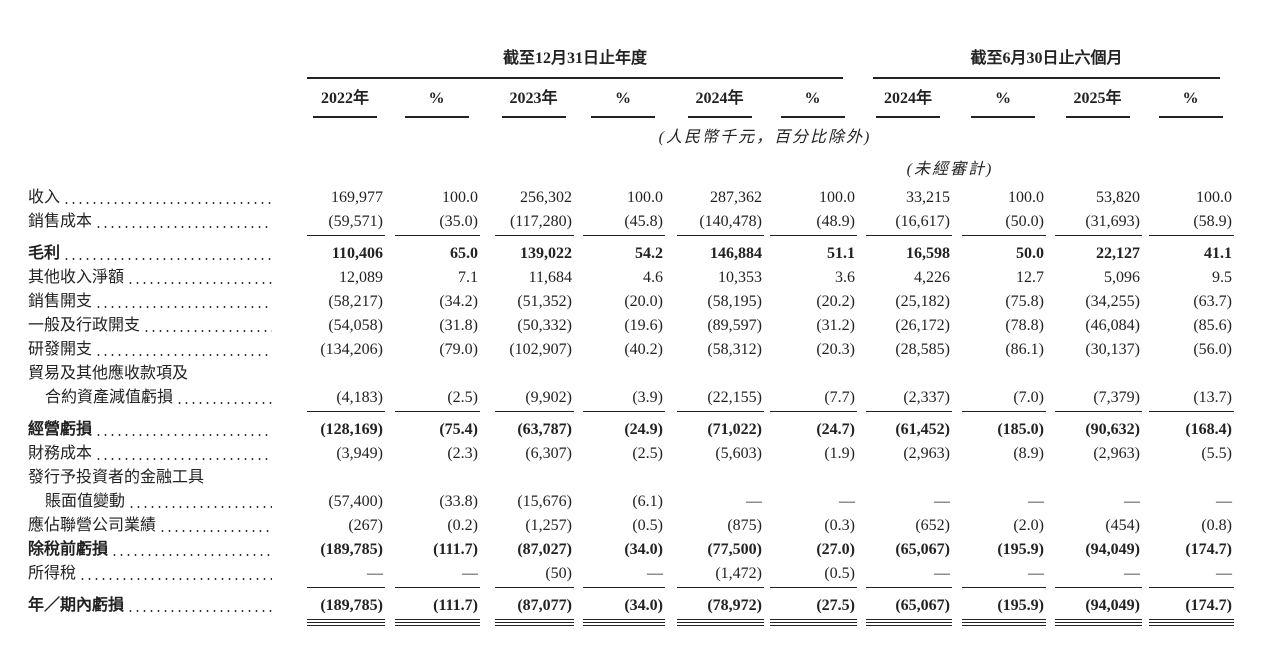  Describe the element at coordinates (76, 277) in the screenshot. I see `row-label: 其他收入淨額` at that location.